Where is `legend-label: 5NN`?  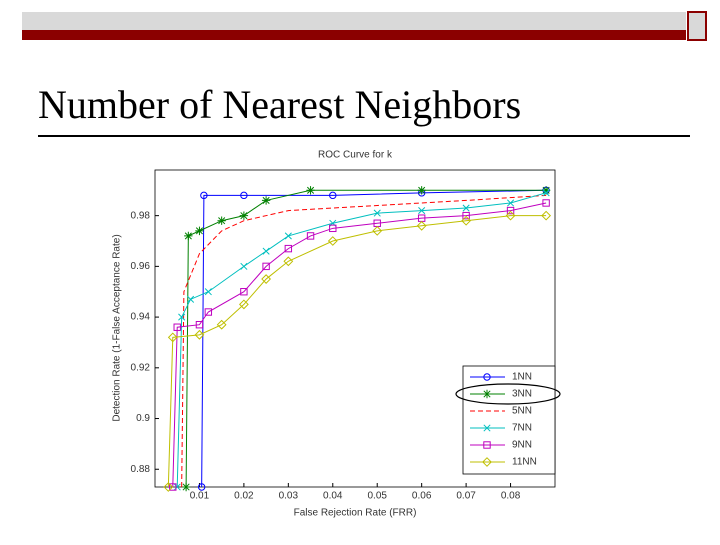 legend-label: 5NN is located at coordinates (522, 411).